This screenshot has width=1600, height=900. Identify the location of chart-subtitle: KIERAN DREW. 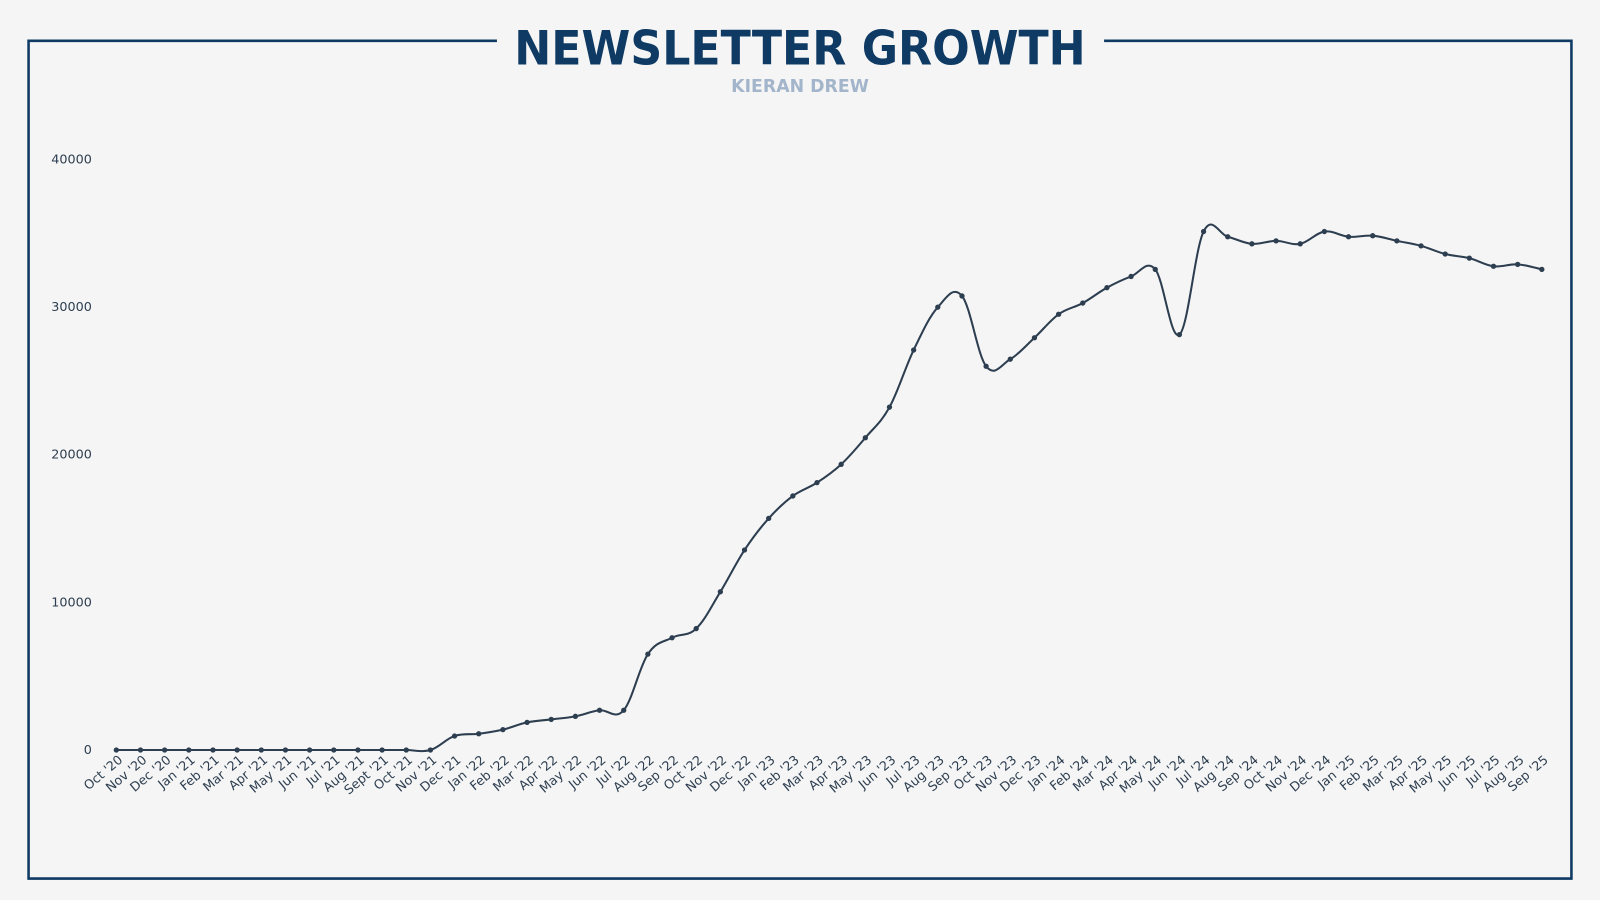
(800, 87).